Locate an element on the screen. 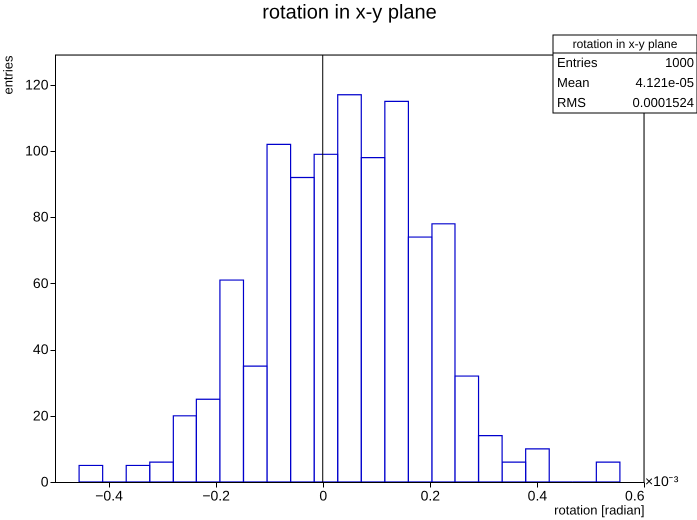 The height and width of the screenshot is (520, 697). x-tick-label: 0.6 is located at coordinates (635, 496).